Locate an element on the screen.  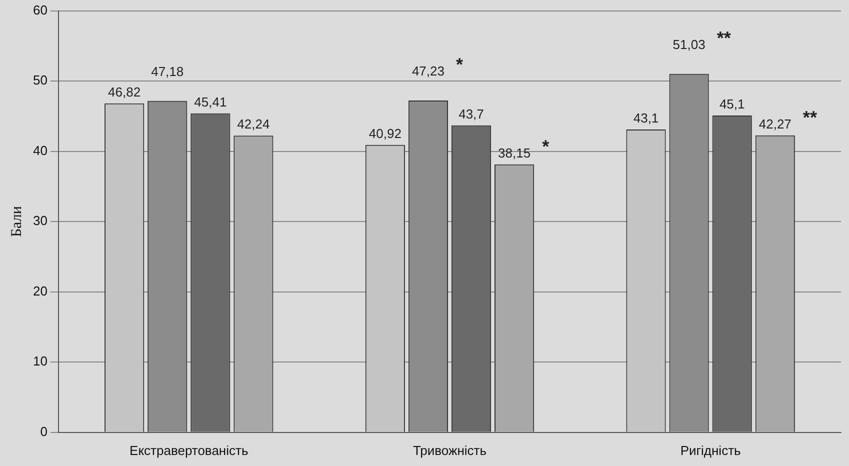
y-tick-label: 10 is located at coordinates (40, 361).